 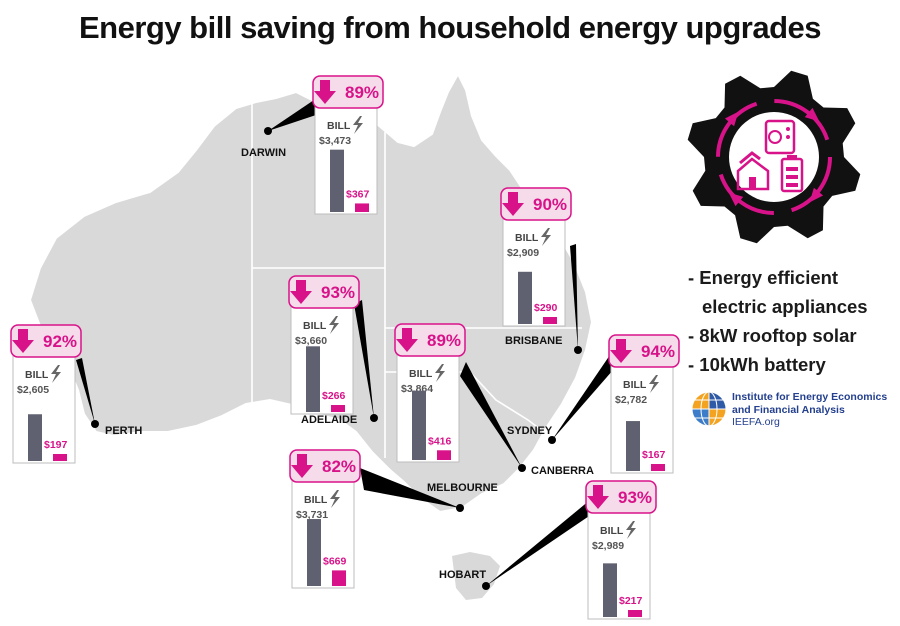 What do you see at coordinates (631, 601) in the screenshot?
I see `bill-after-label: $217` at bounding box center [631, 601].